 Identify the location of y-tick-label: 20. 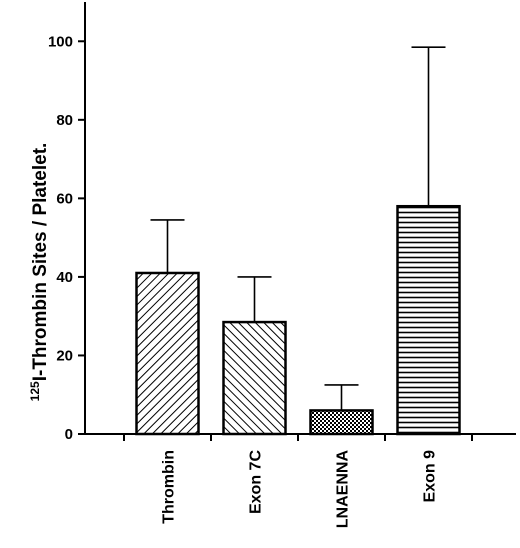
(64, 355).